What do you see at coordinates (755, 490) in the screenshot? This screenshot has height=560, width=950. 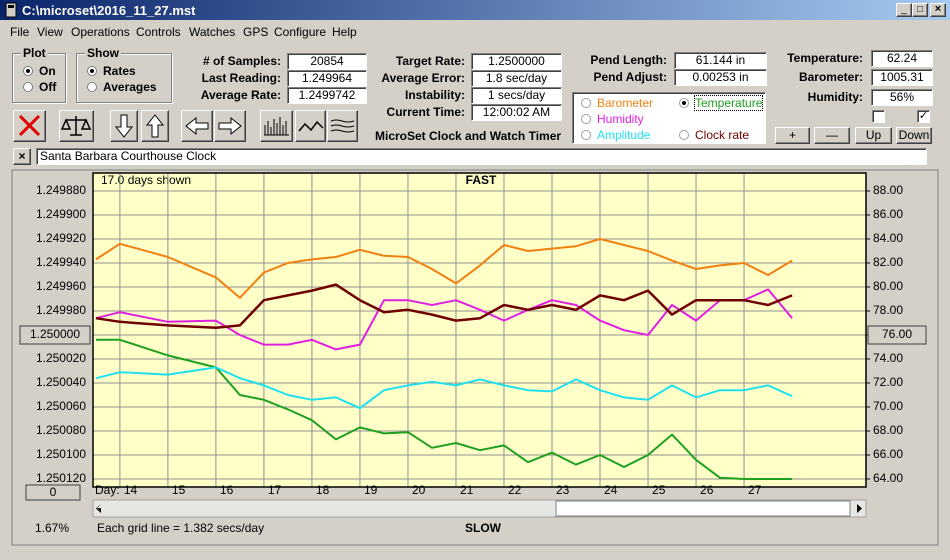 I see `x-tick-label: 27` at bounding box center [755, 490].